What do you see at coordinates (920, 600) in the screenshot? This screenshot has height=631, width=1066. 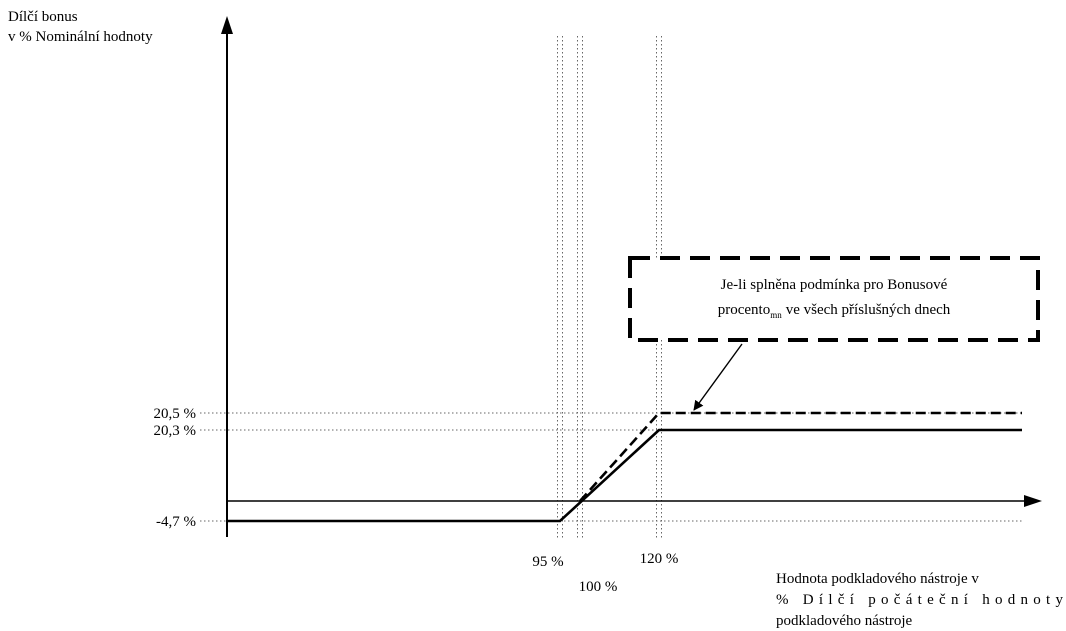 I see `x-axis-title-line-2: % Dílčí počáteční hodnoty` at bounding box center [920, 600].